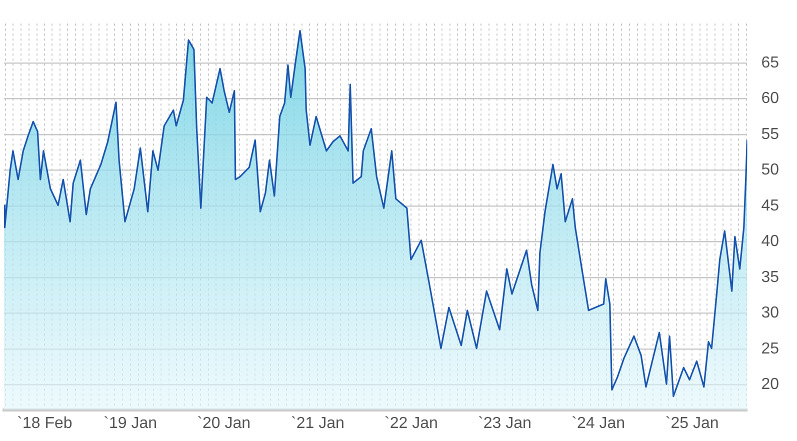 The height and width of the screenshot is (441, 797). What do you see at coordinates (131, 423) in the screenshot?
I see `x-tick-label: `19 Jan` at bounding box center [131, 423].